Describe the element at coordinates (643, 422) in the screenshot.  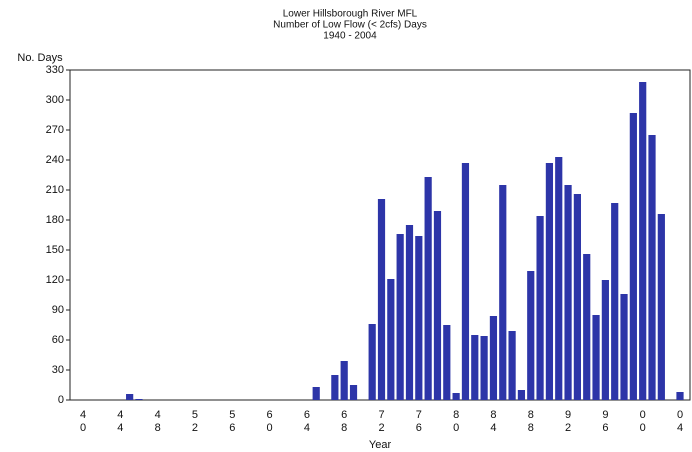
I see `x-tick-label: 00` at that location.